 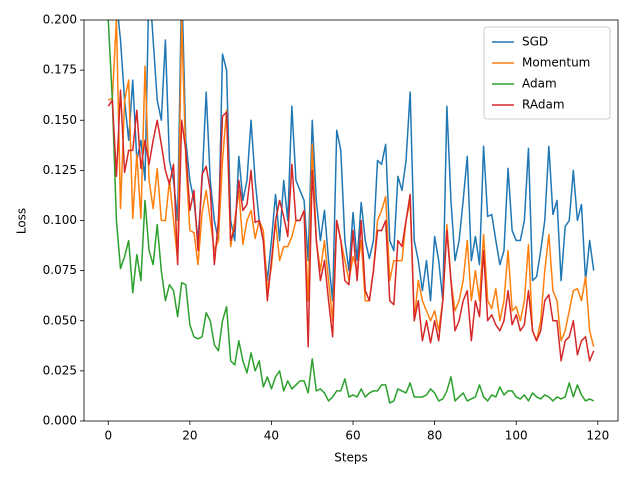 I want to click on legend-label: RAdam, so click(x=543, y=105).